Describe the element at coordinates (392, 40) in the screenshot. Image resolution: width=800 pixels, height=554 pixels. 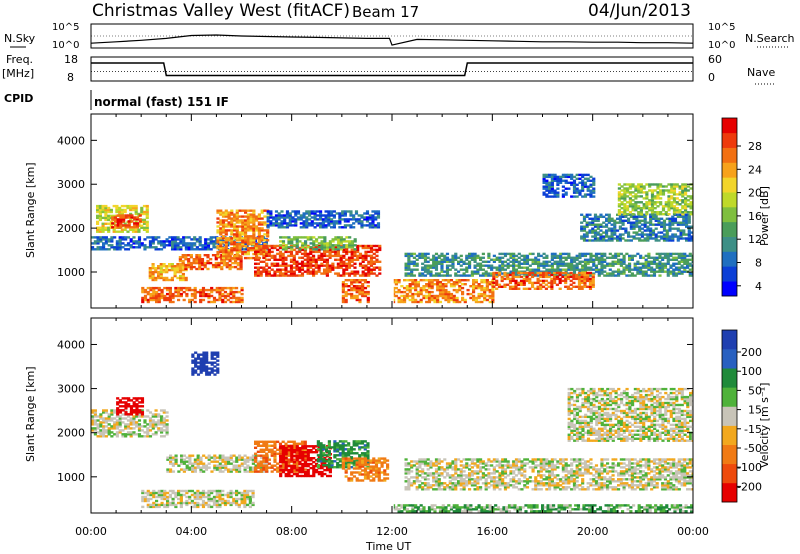
I see `noise-sky-series` at that location.